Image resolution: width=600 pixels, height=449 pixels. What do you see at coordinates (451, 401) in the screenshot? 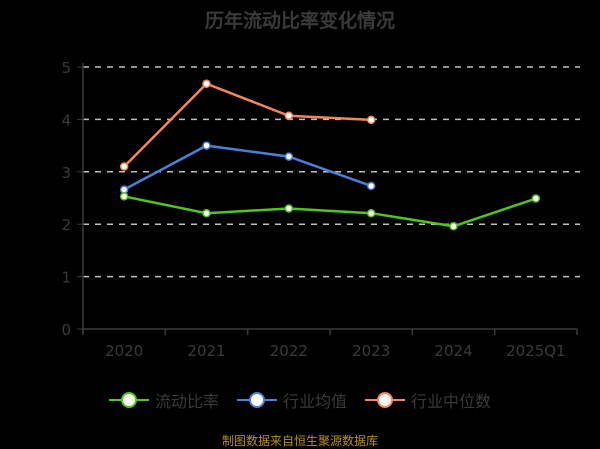
I see `legend-label: 行业中位数` at bounding box center [451, 401].